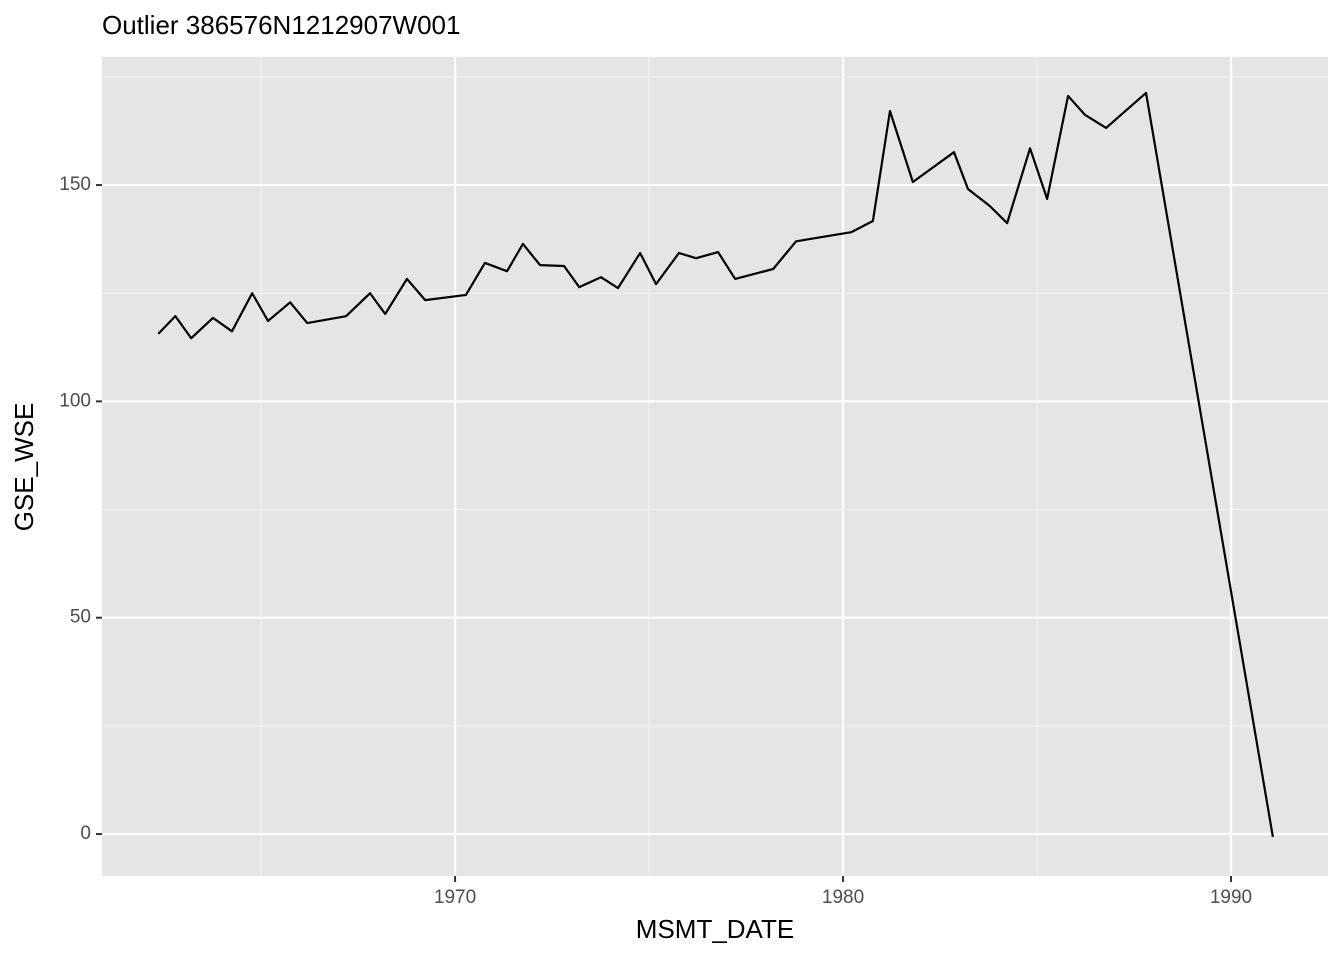 The height and width of the screenshot is (960, 1344). What do you see at coordinates (24, 467) in the screenshot?
I see `y-axis-title: GSE_WSE` at bounding box center [24, 467].